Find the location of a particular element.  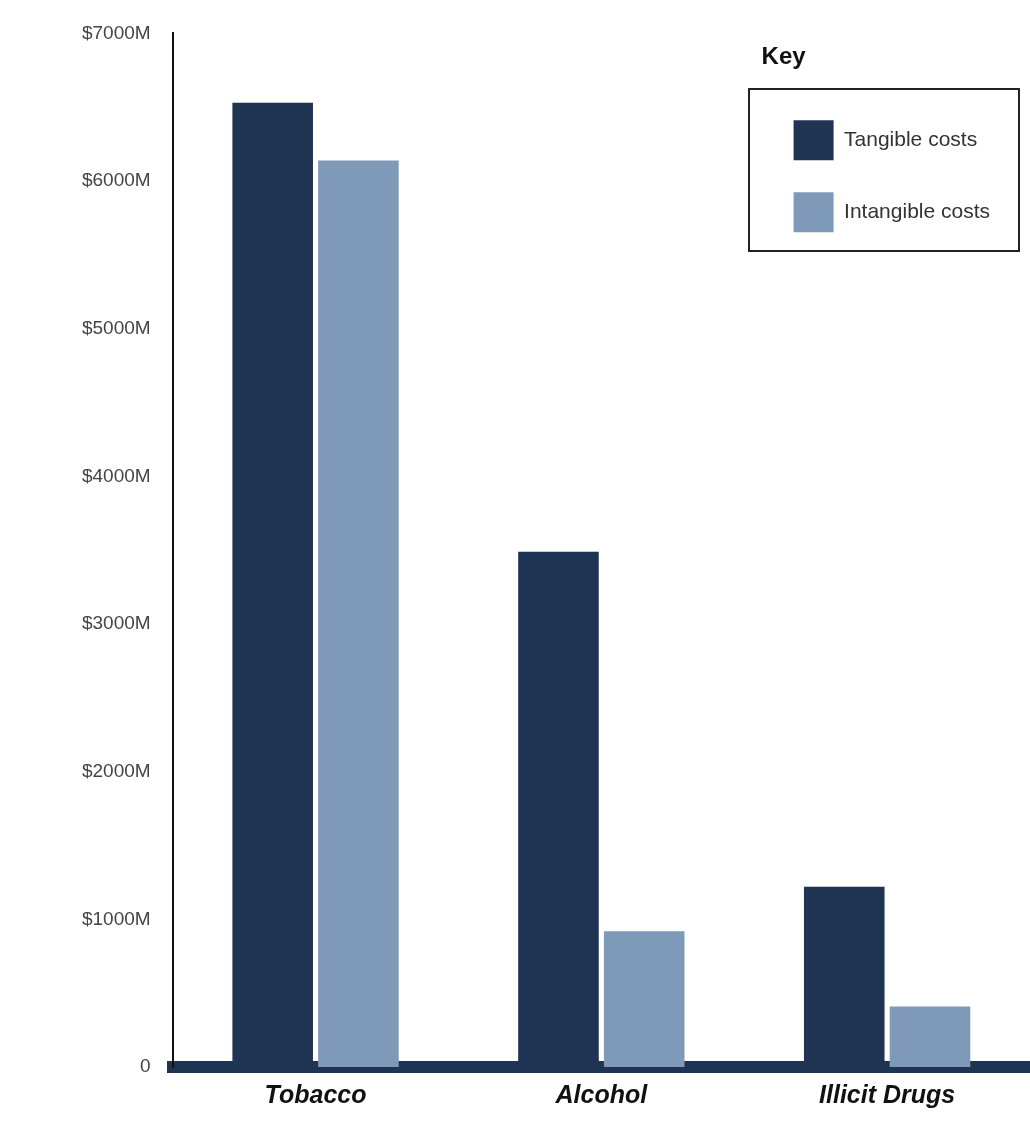

legend-label: Tangible costs is located at coordinates (911, 138).